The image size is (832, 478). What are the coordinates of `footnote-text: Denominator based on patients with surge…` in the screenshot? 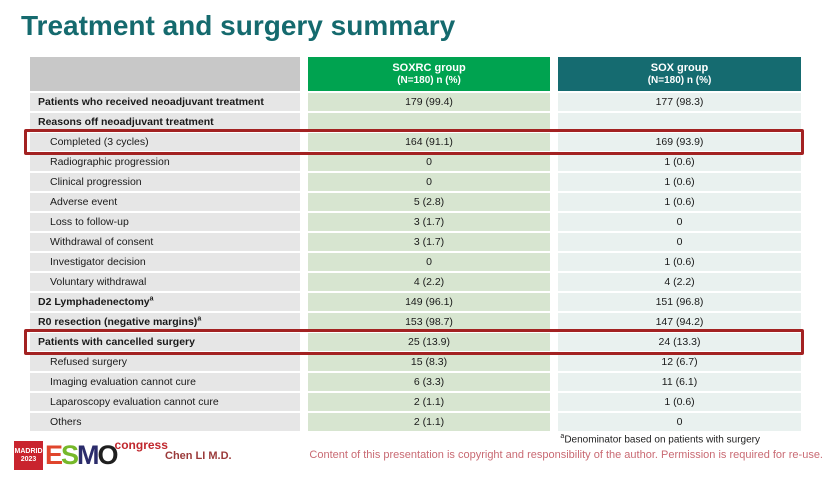 It's located at (662, 440).